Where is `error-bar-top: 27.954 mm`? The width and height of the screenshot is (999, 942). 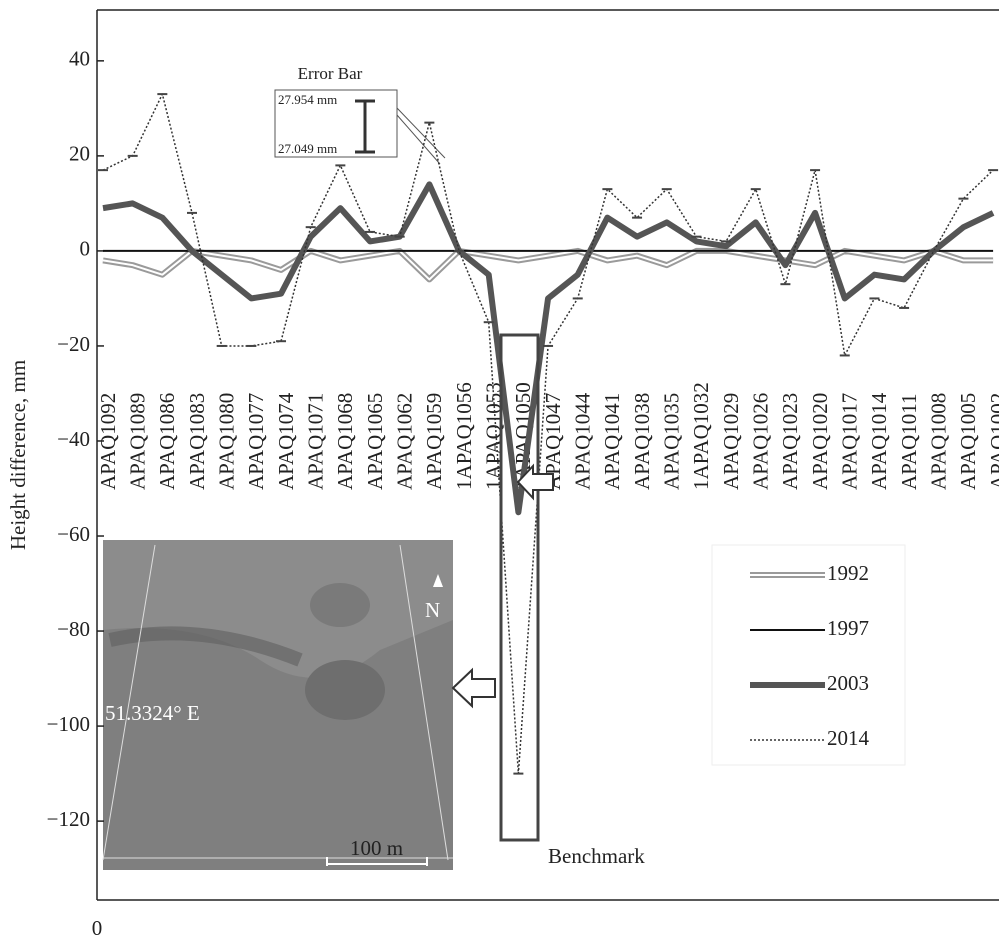 error-bar-top: 27.954 mm is located at coordinates (307, 99).